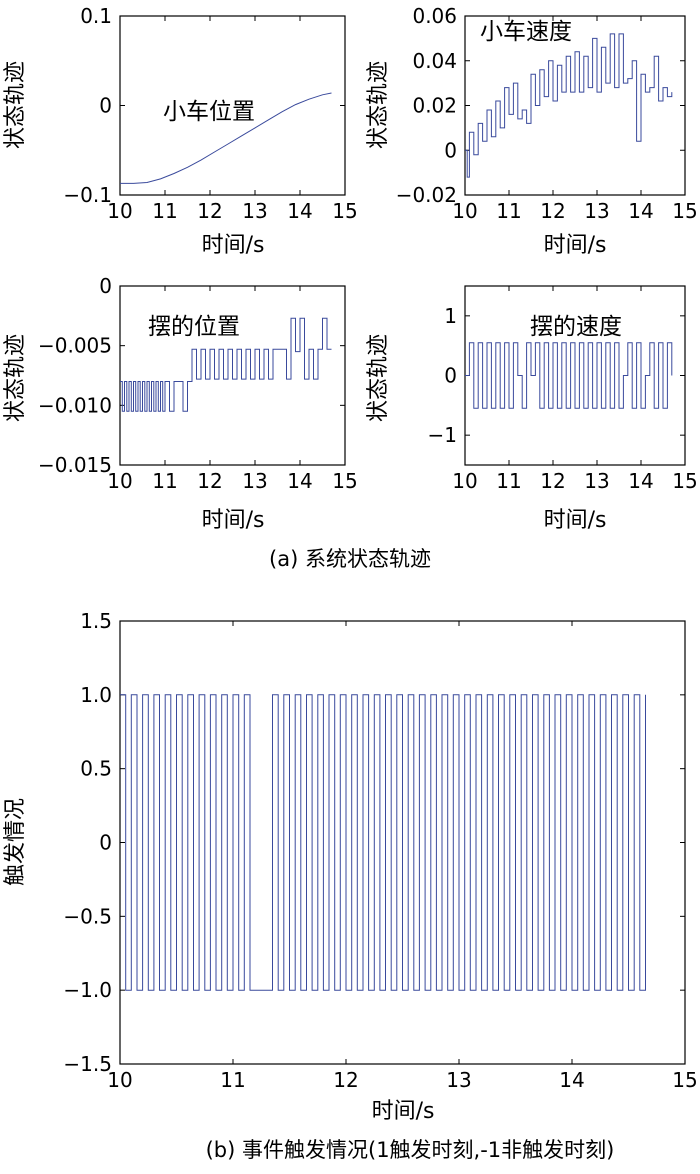  Describe the element at coordinates (344, 211) in the screenshot. I see `panel-p1-xtick-label: 15` at that location.